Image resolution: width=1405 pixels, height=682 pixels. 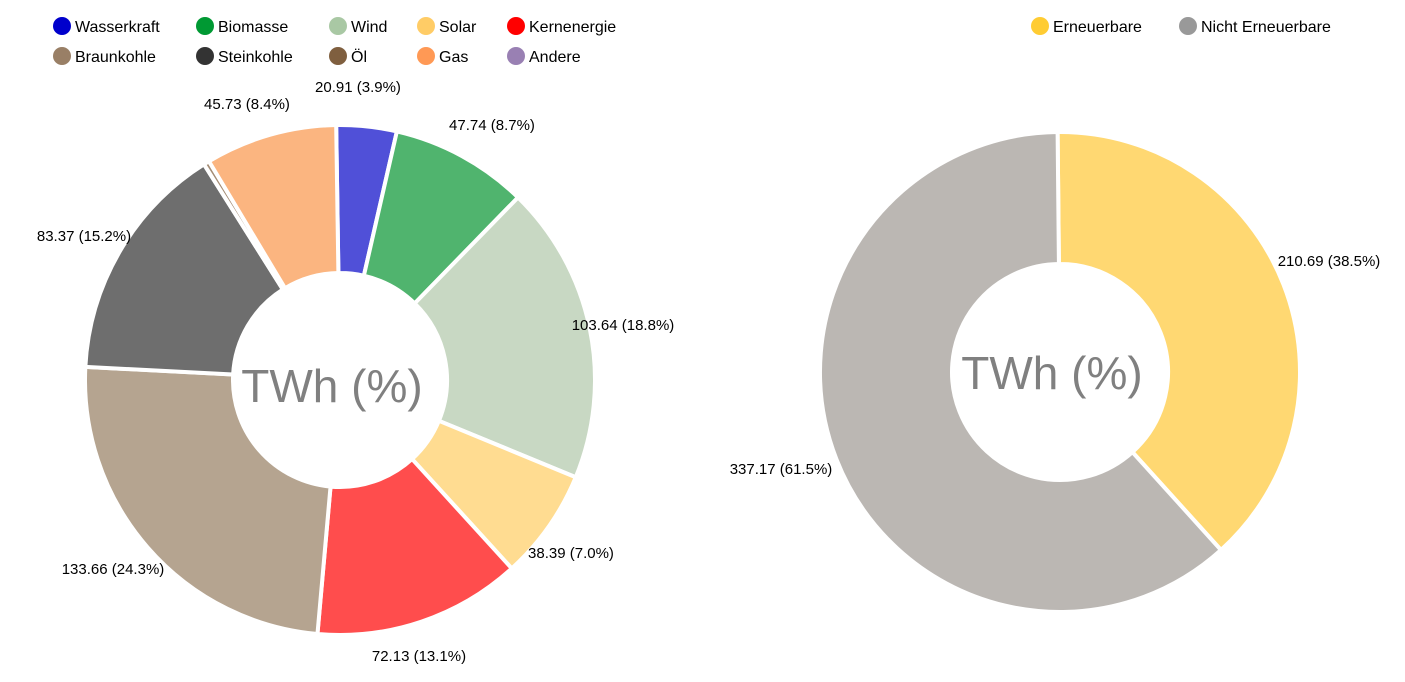 I want to click on energy-data-label-solar: 38.39 (7.0%), so click(x=571, y=553).